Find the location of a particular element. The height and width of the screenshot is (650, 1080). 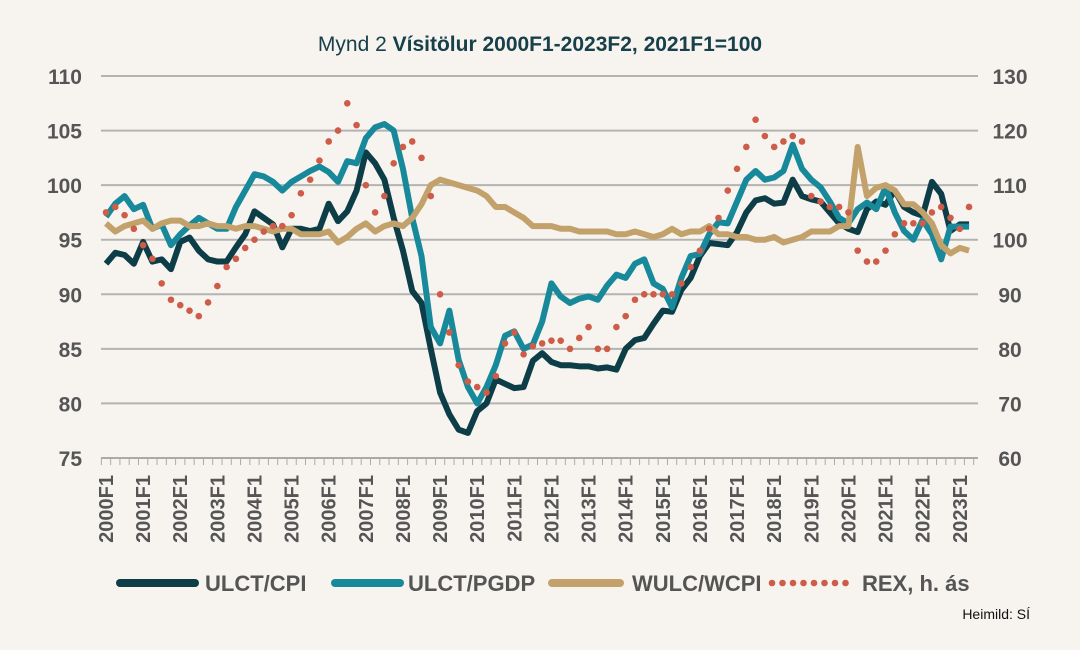

y-tick-label-left: 85 is located at coordinates (71, 350).